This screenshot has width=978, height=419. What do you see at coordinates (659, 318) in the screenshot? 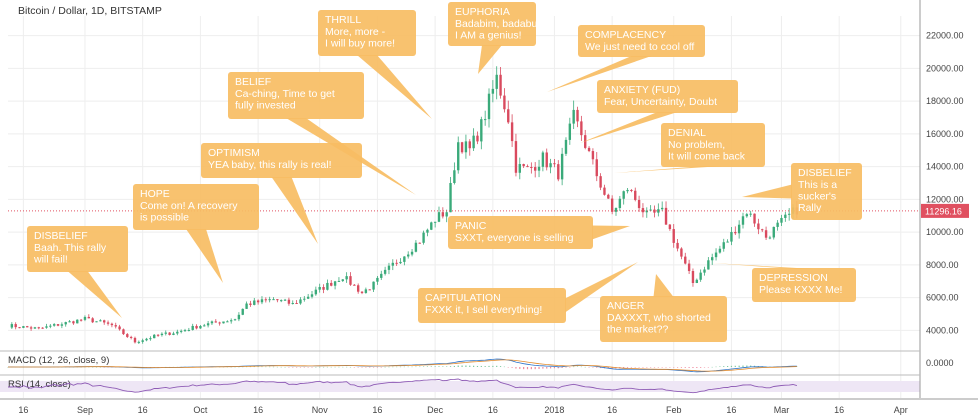
I see `callout-line: DAXXXT, who shorted` at bounding box center [659, 318].